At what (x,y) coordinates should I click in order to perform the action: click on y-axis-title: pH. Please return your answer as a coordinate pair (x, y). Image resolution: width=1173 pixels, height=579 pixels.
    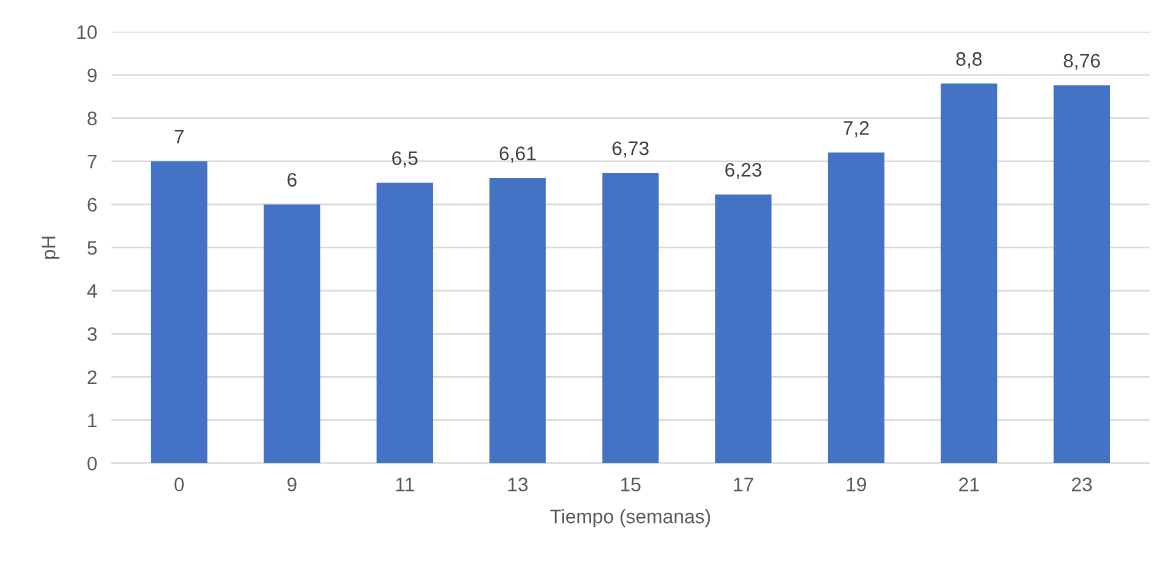
    Looking at the image, I should click on (50, 247).